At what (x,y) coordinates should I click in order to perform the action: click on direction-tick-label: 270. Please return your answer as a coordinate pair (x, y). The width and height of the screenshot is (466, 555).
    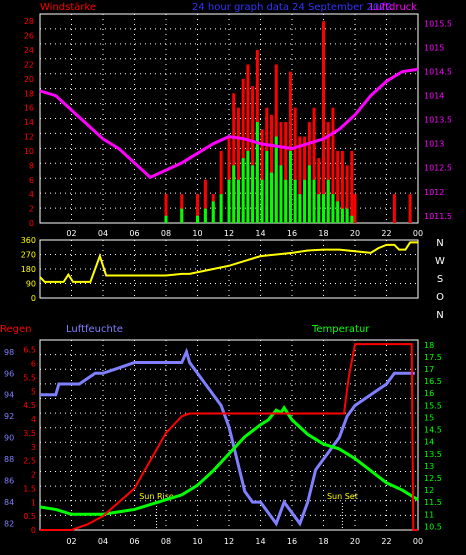
    Looking at the image, I should click on (28, 255).